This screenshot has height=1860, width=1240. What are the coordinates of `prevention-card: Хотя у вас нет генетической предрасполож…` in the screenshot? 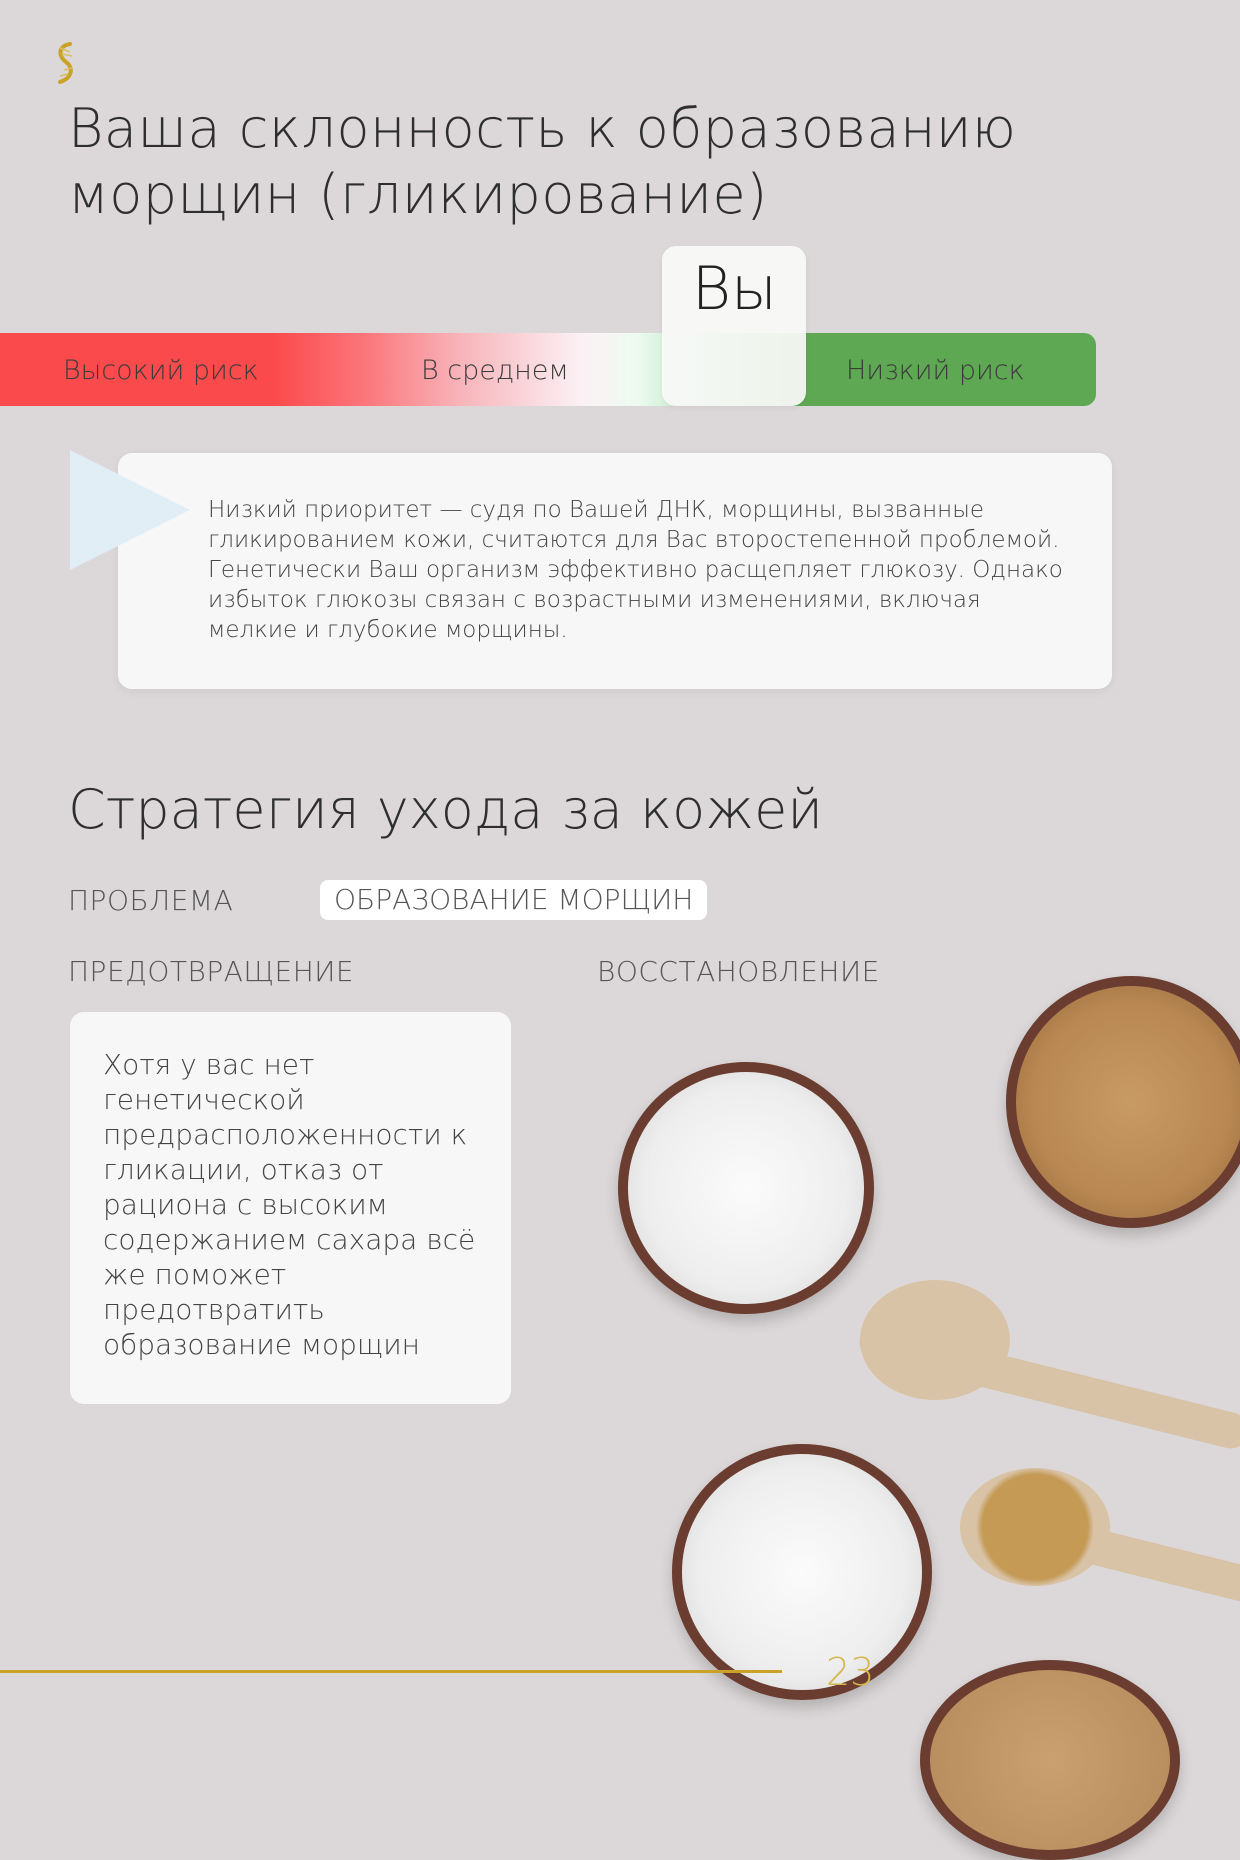 It's located at (290, 1208).